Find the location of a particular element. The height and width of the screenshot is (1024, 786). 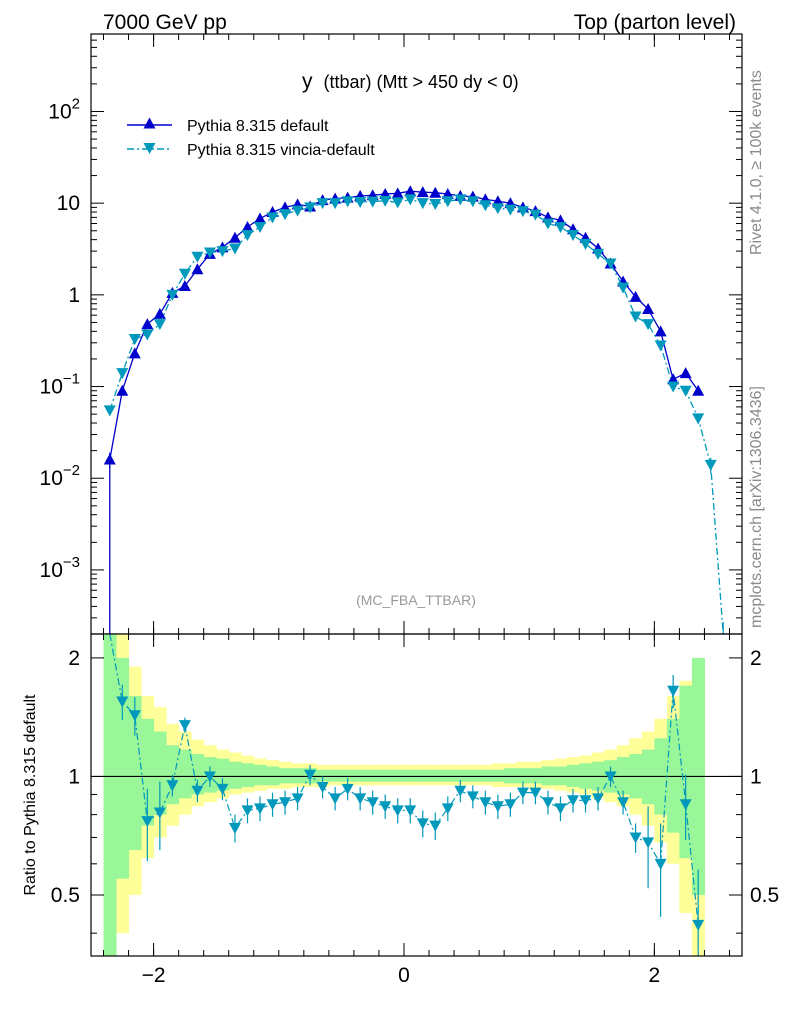

chart-title: y (ttbar) (Mtt > 450 dy < 0) is located at coordinates (410, 81).